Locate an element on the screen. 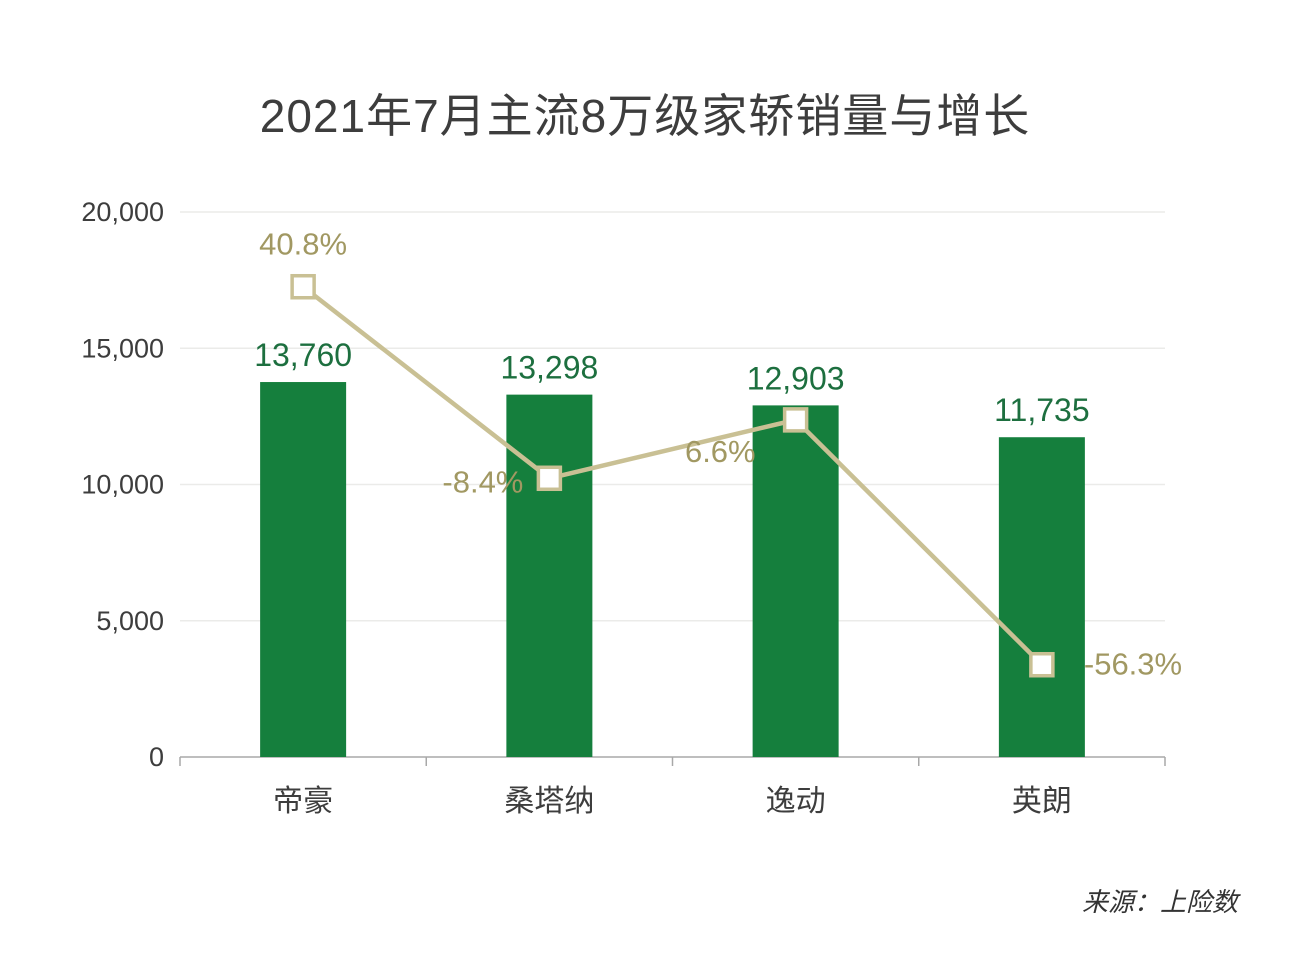  line-value-label: -56.3% is located at coordinates (1133, 664).